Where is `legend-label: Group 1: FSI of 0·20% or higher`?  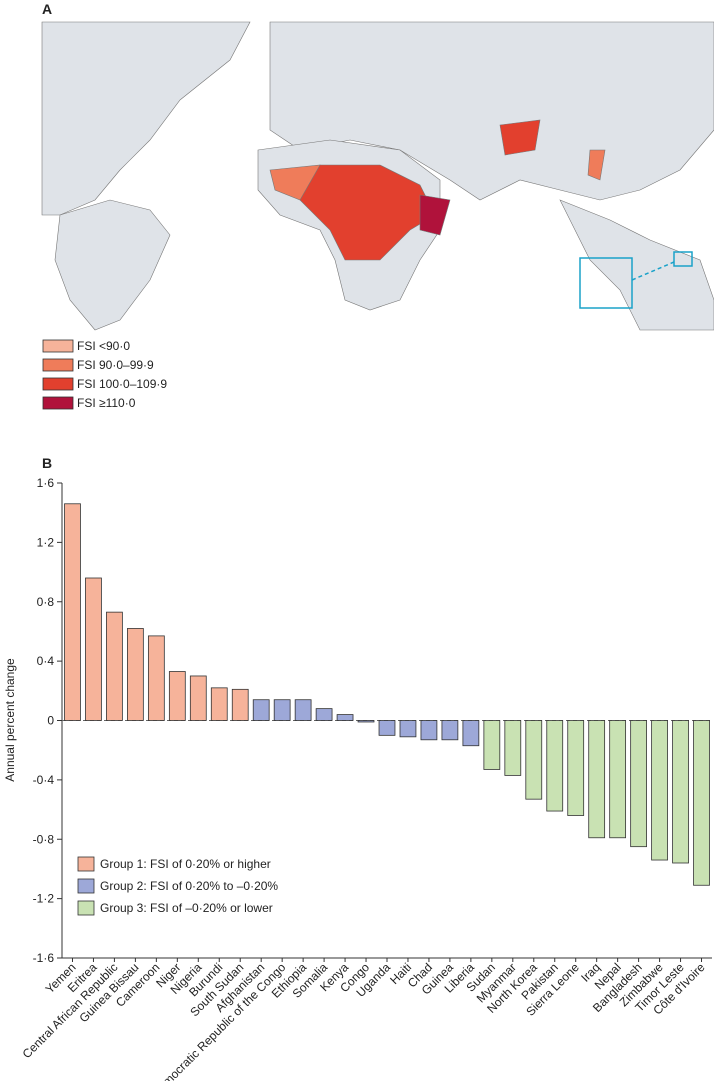
legend-label: Group 1: FSI of 0·20% or higher is located at coordinates (185, 864).